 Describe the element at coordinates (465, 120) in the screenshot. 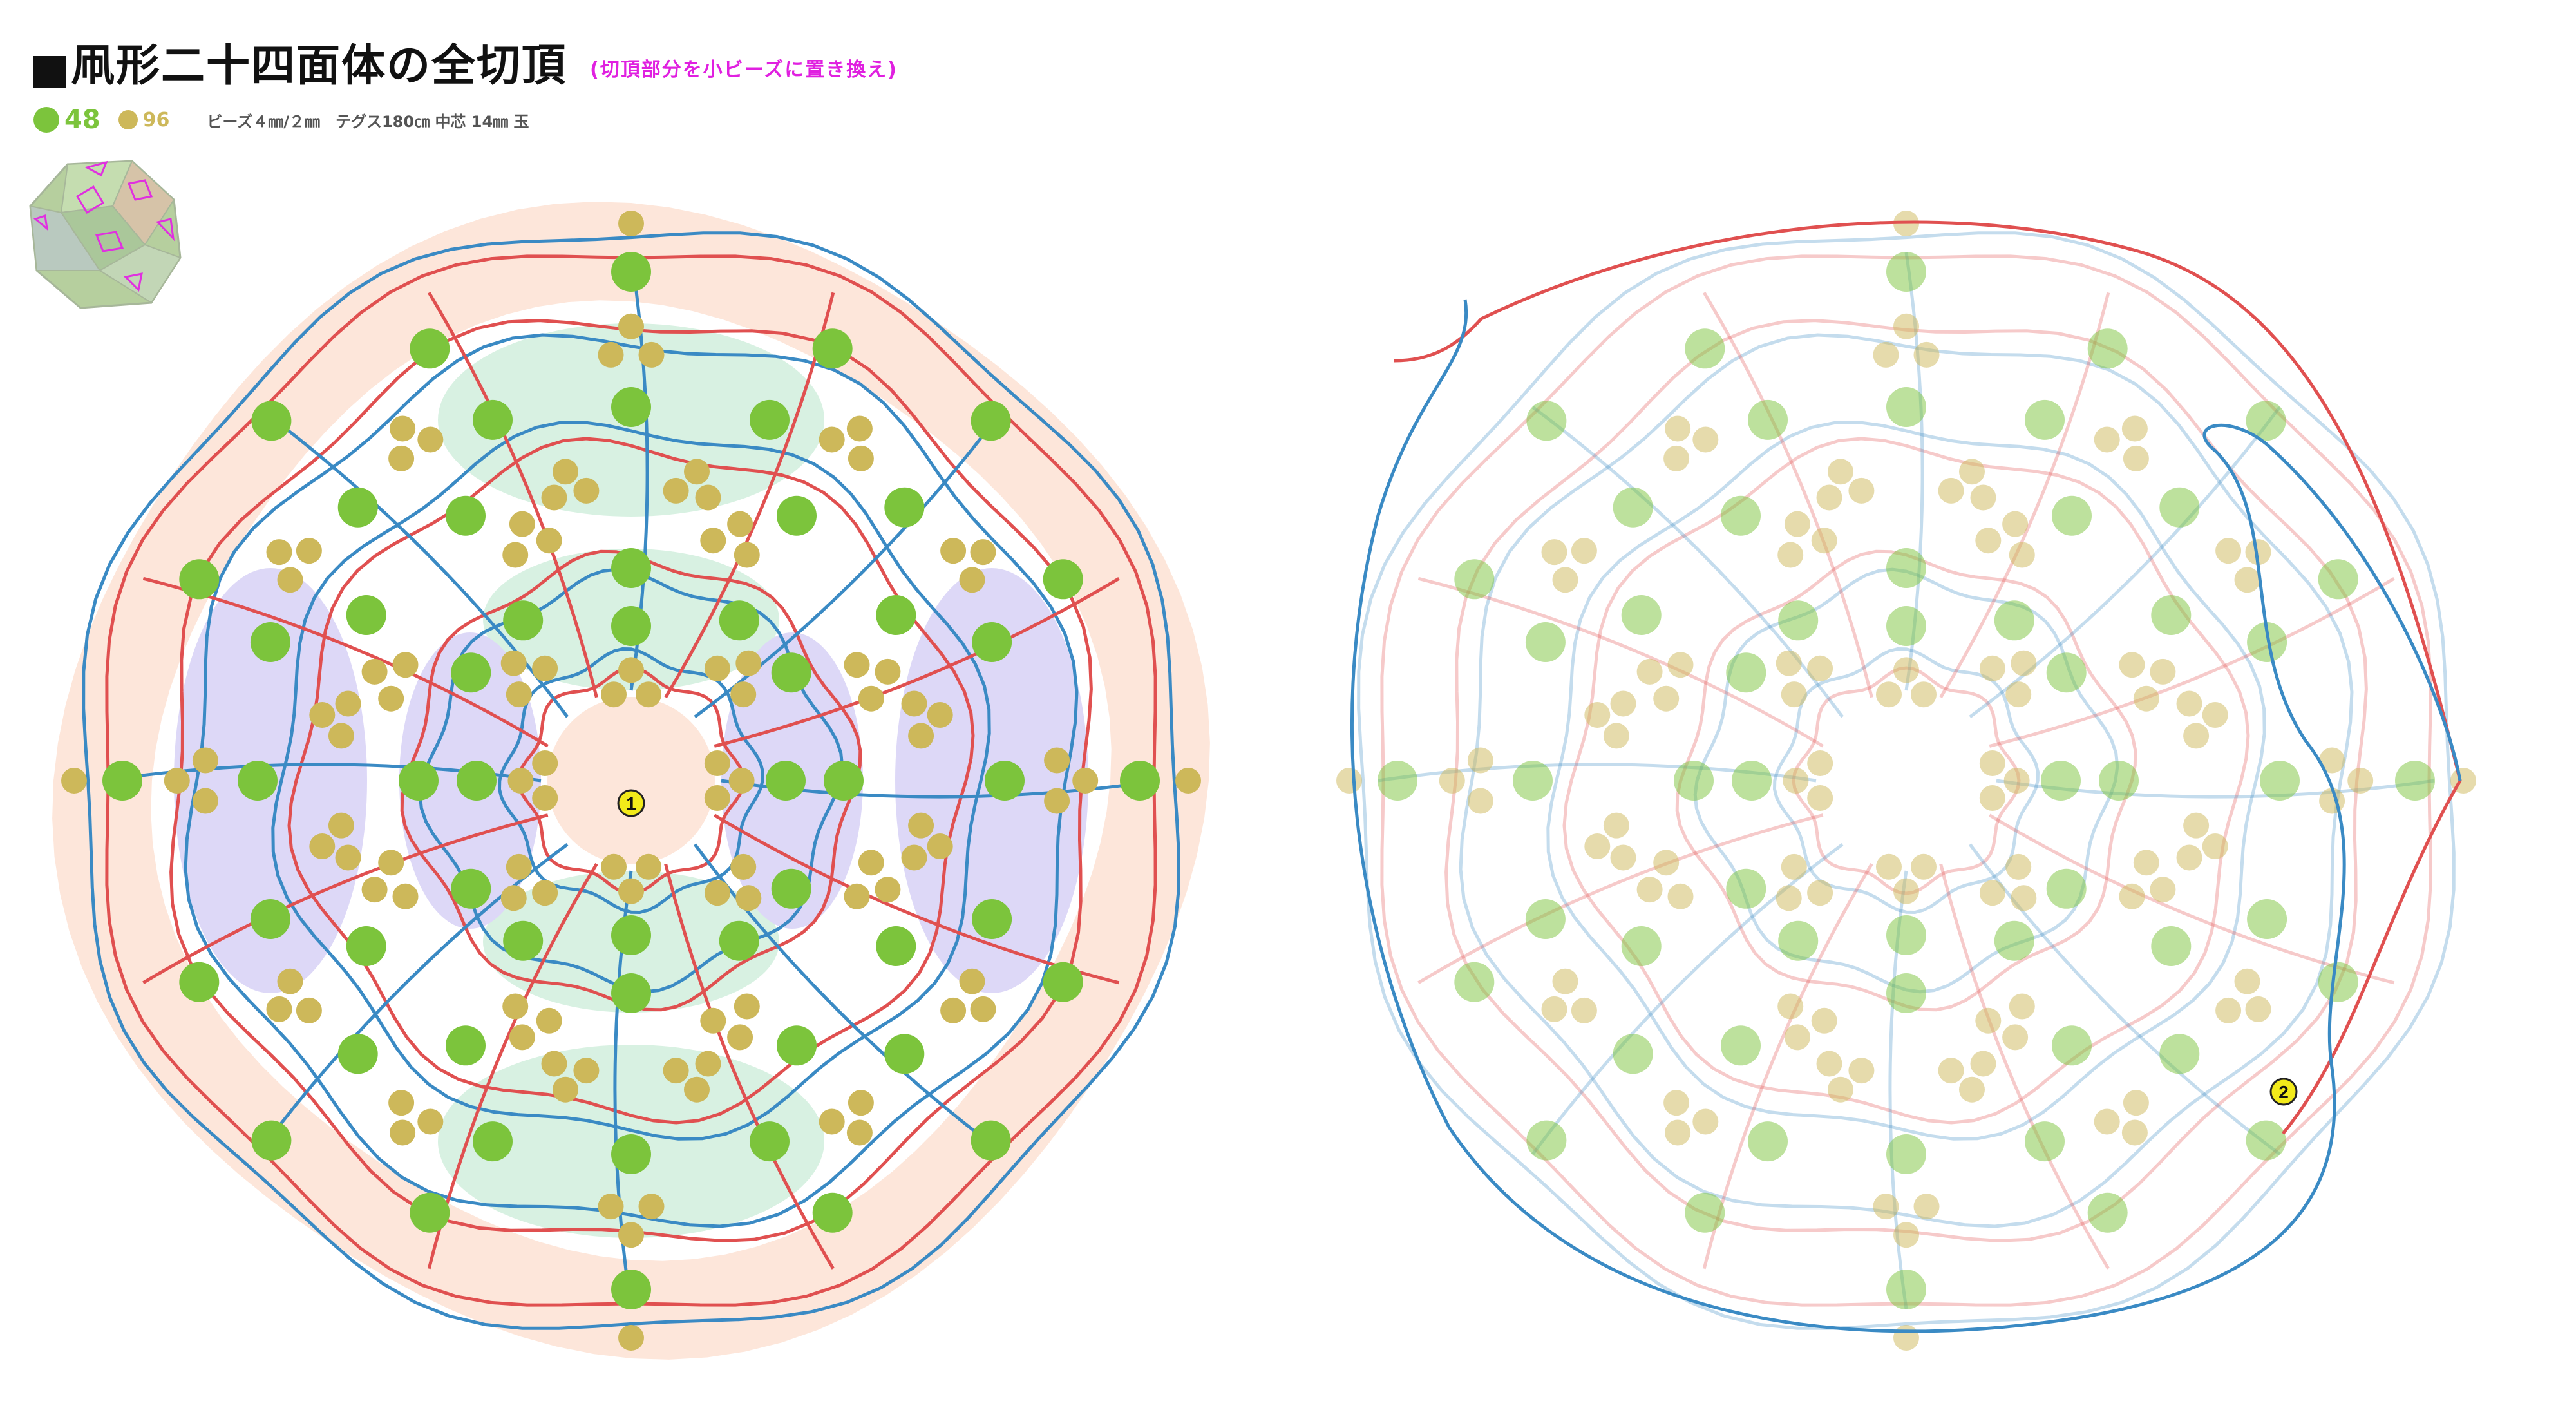

I see `legend: 48 96 ビーズ４㎜/２㎜ テグス180㎝ 中芯 14㎜ 玉` at that location.